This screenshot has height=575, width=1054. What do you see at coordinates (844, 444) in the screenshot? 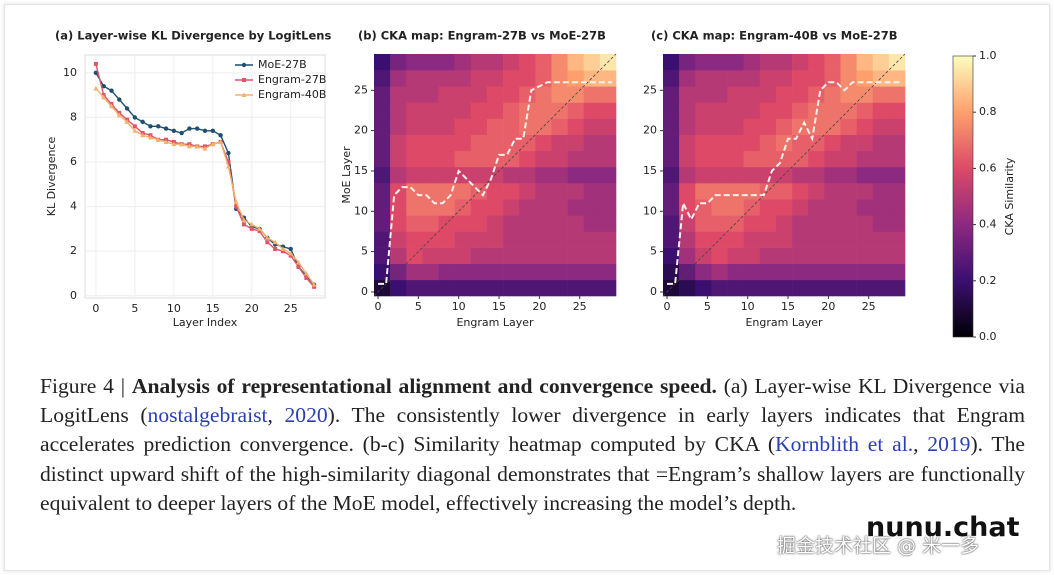
I see `citation-link: Kornblith et al.` at bounding box center [844, 444].